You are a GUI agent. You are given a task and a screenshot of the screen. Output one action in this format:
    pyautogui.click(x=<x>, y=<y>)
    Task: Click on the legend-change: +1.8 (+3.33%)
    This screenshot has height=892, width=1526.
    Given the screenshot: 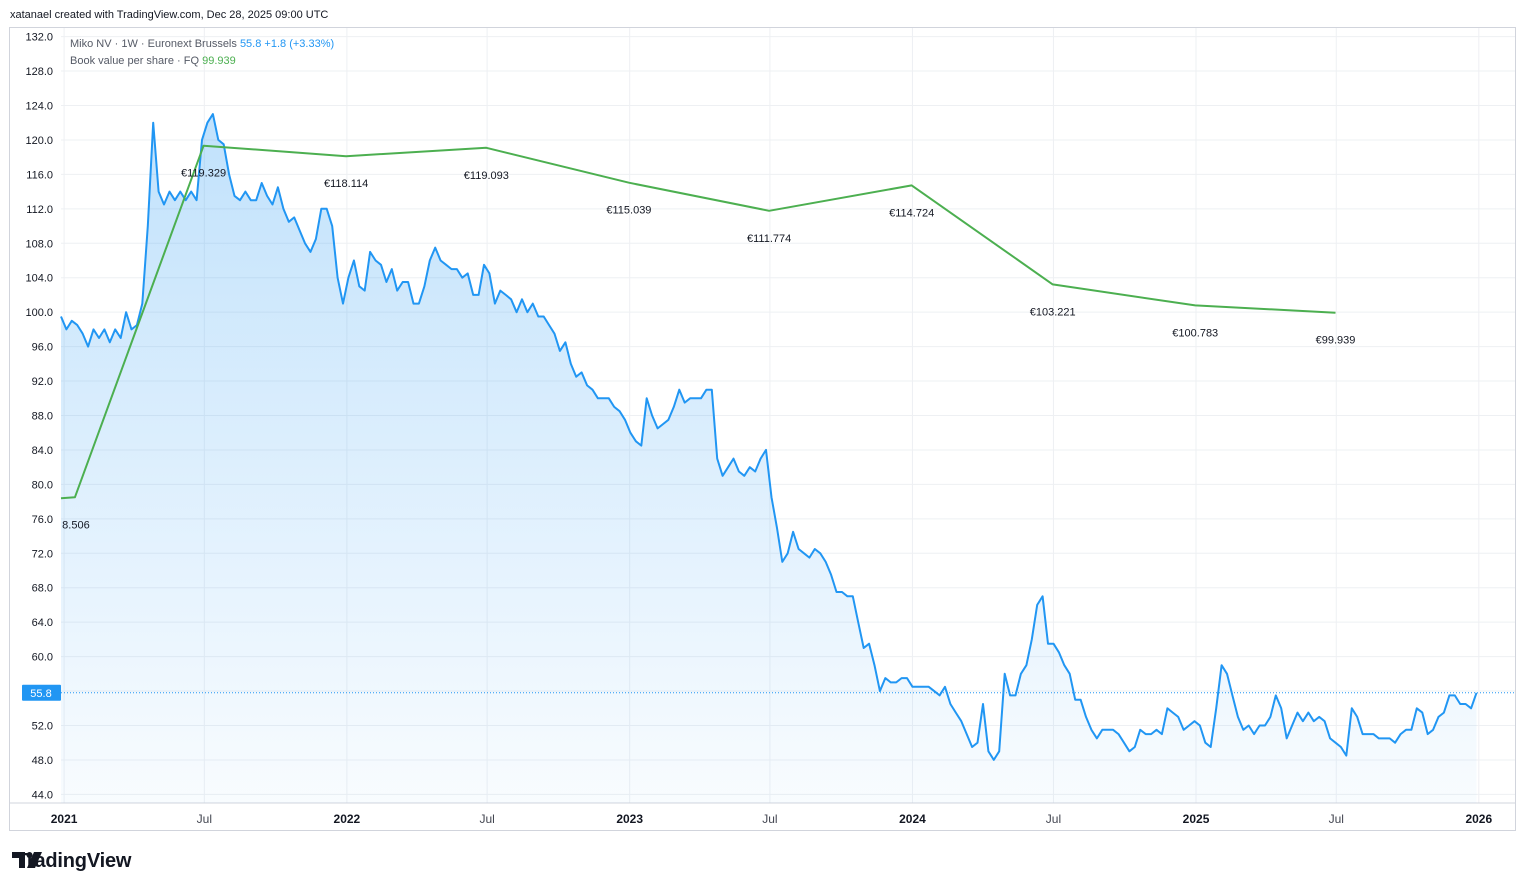 What is the action you would take?
    pyautogui.click(x=299, y=44)
    